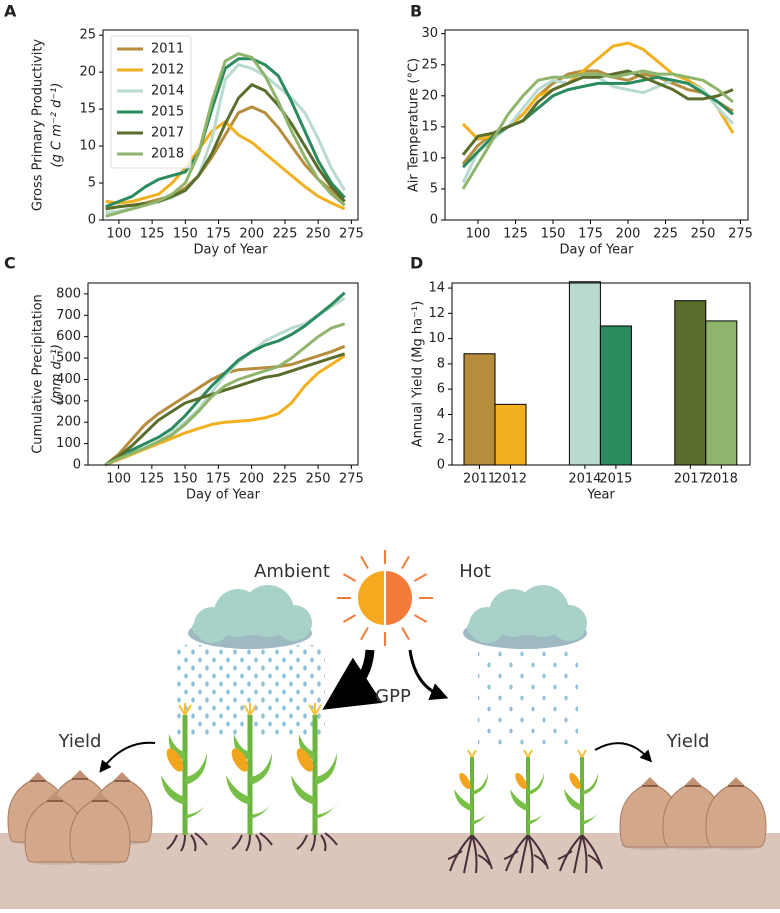 The height and width of the screenshot is (913, 780). What do you see at coordinates (528, 700) in the screenshot?
I see `rain-light` at bounding box center [528, 700].